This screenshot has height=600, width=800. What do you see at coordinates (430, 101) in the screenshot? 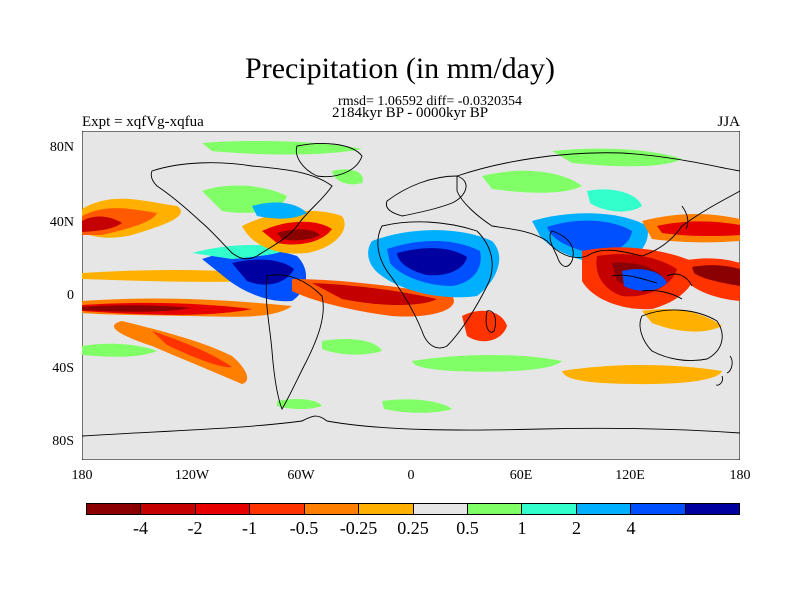
I see `subtitle-stats: rmsd= 1.06592 diff= -0.0320354` at bounding box center [430, 101].